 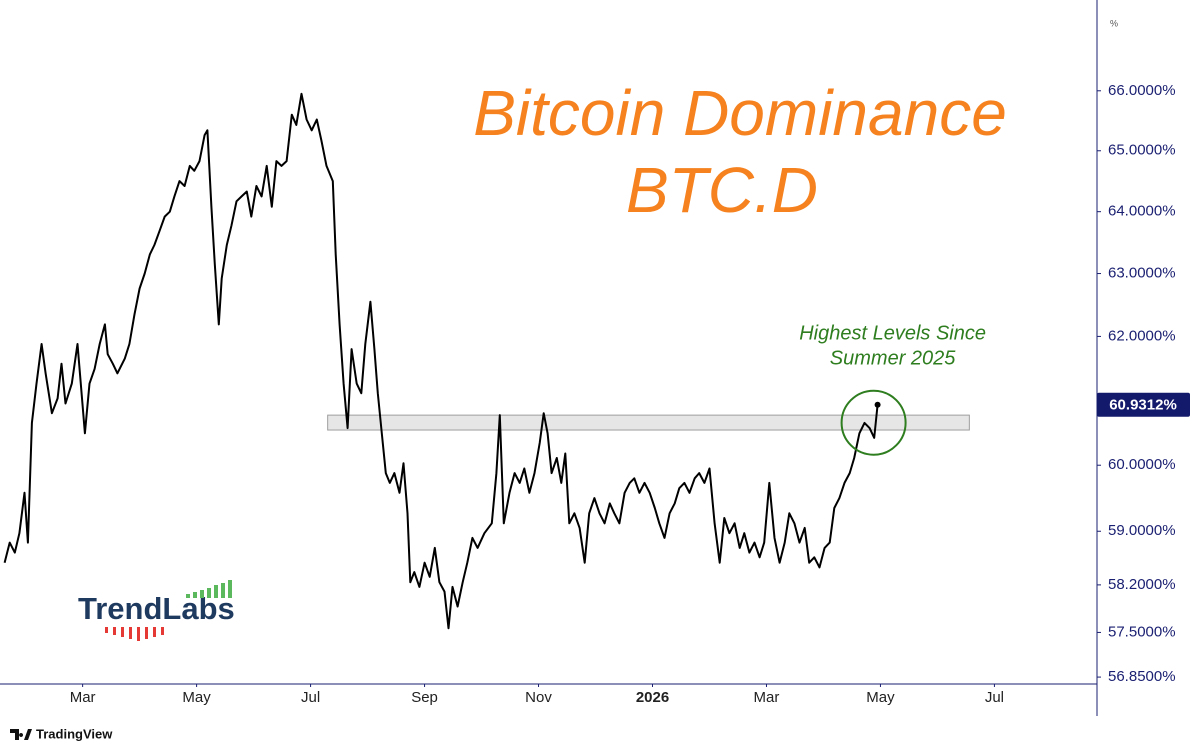 I want to click on support-band, so click(x=648, y=422).